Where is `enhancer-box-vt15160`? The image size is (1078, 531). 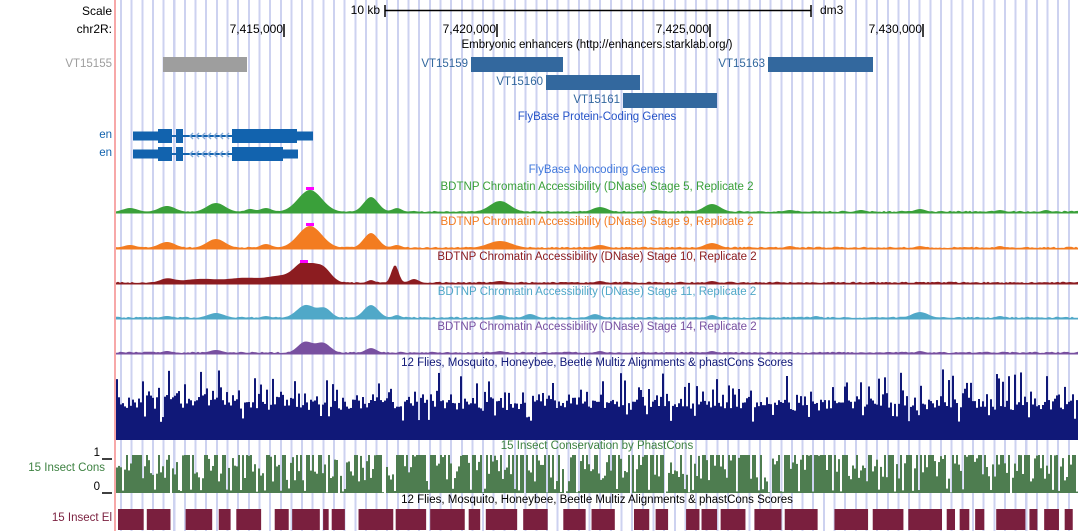 enhancer-box-vt15160 is located at coordinates (593, 82).